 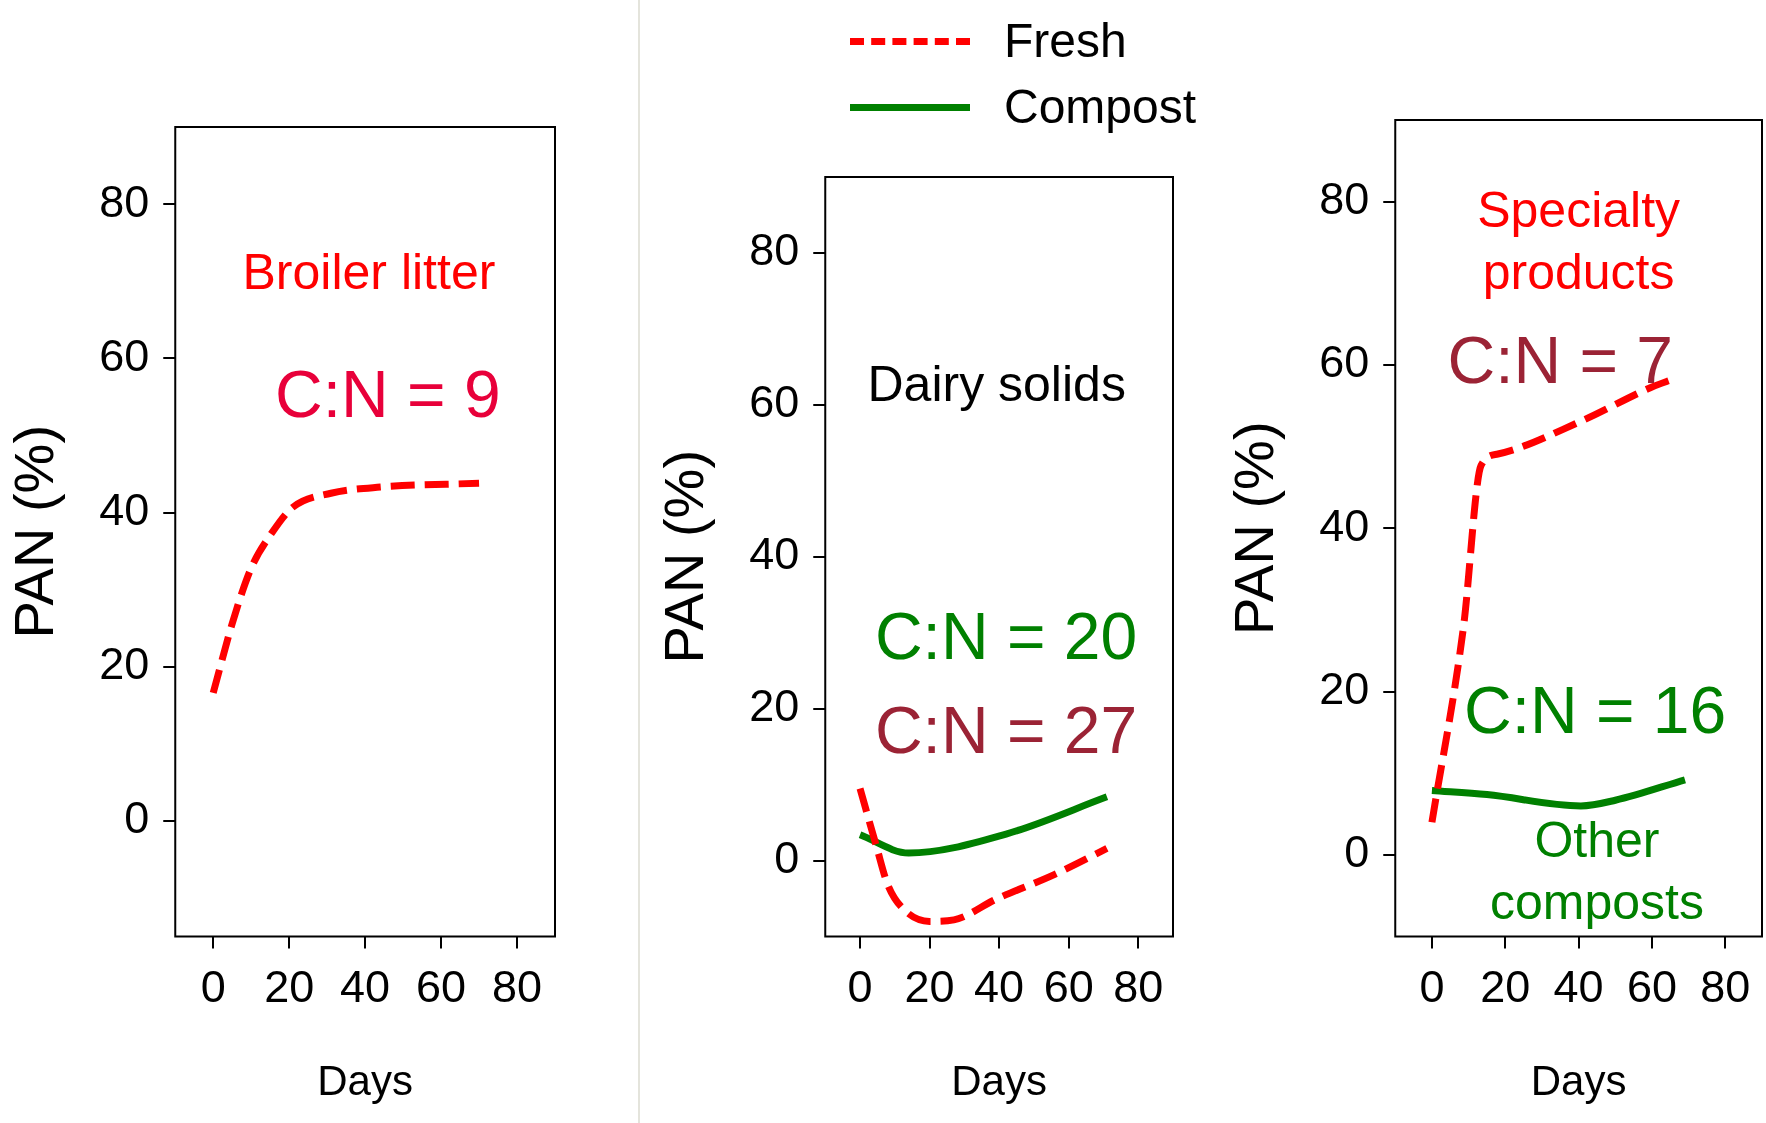 I want to click on annotation: C:N = 9, so click(x=388, y=394).